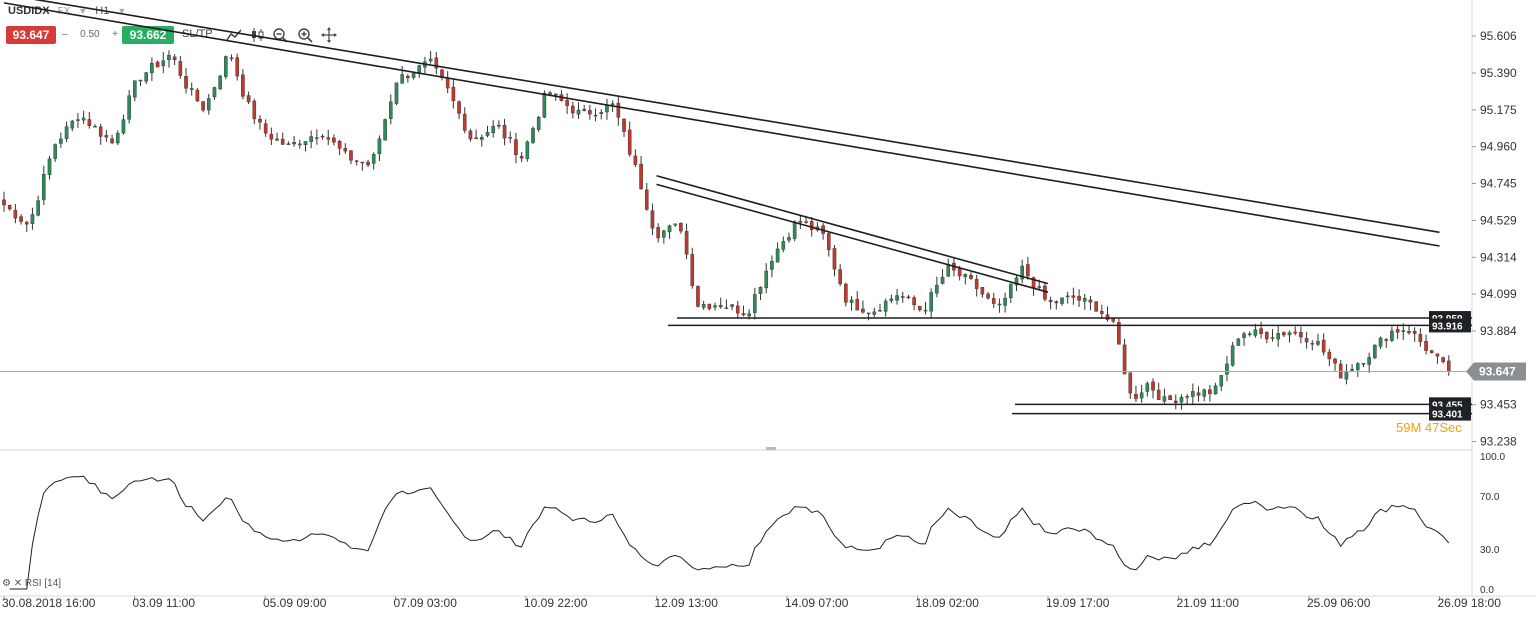 The image size is (1536, 619). Describe the element at coordinates (305, 35) in the screenshot. I see `zoom-in-icon` at that location.